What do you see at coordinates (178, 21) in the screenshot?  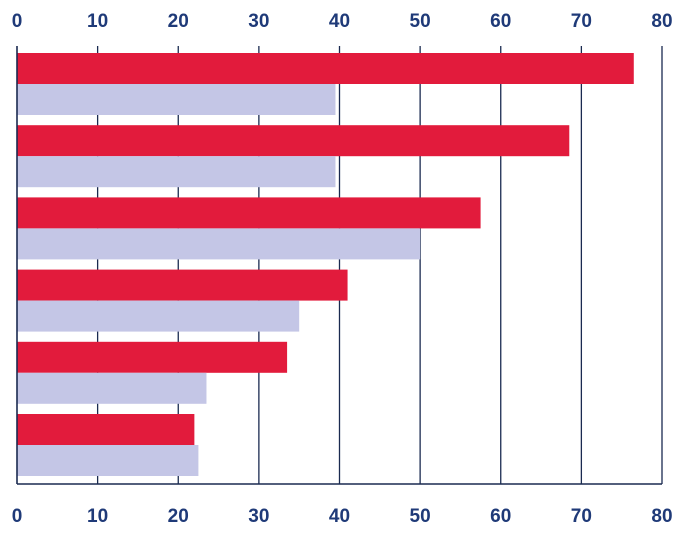 I see `top-tick-label-20: 20` at bounding box center [178, 21].